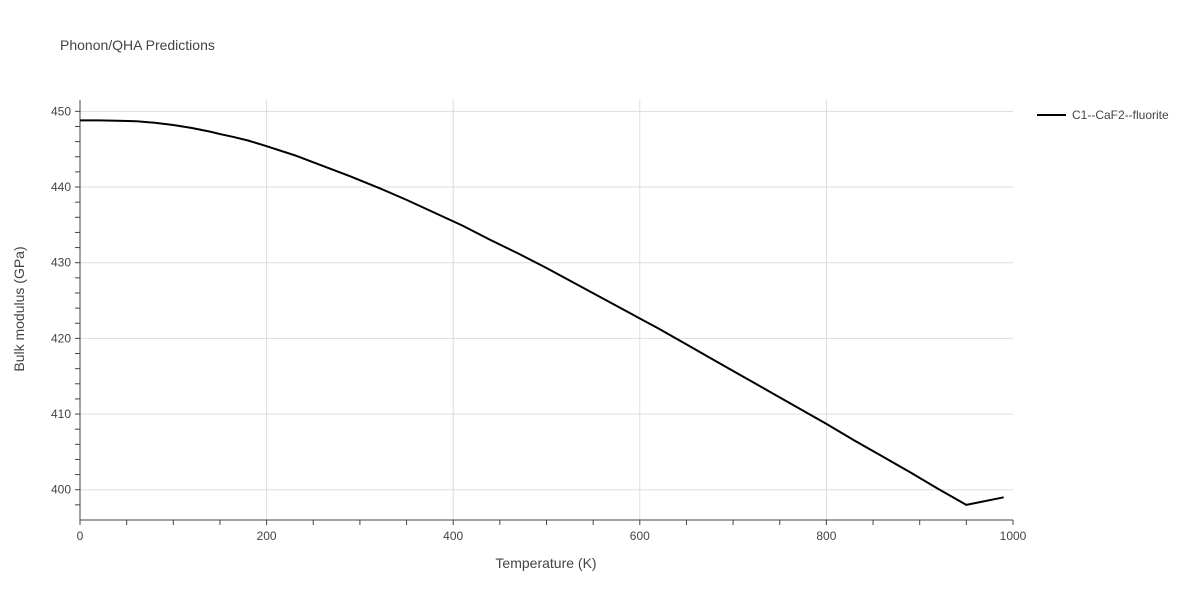 This screenshot has width=1200, height=605. I want to click on chart-title: Phonon/QHA Predictions, so click(137, 45).